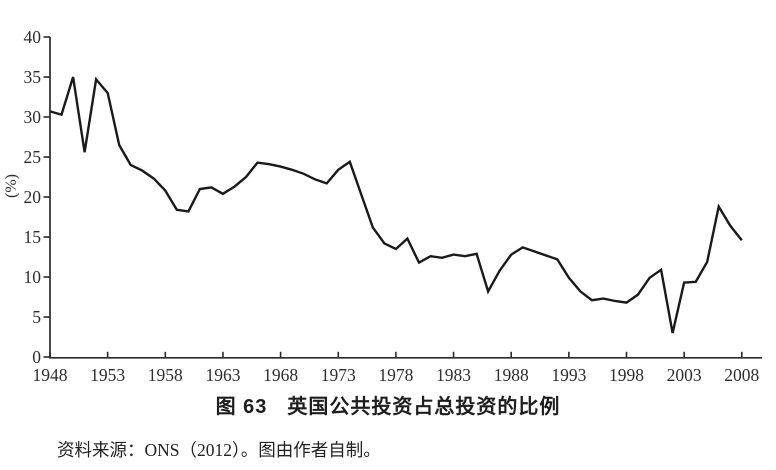  What do you see at coordinates (424, 407) in the screenshot?
I see `figure-title: 英国公共投资占总投资的比例` at bounding box center [424, 407].